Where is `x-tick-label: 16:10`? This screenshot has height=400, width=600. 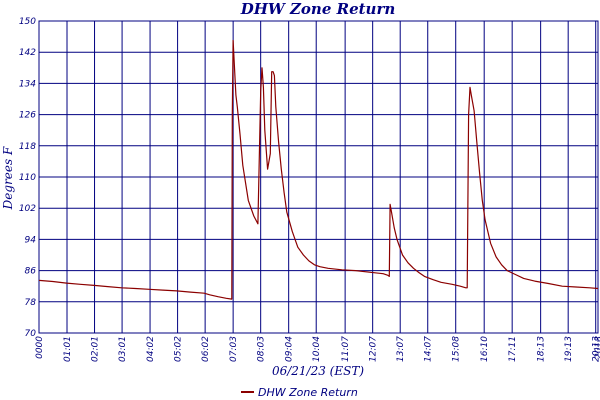 x-tick-label: 16:10 is located at coordinates (485, 349).